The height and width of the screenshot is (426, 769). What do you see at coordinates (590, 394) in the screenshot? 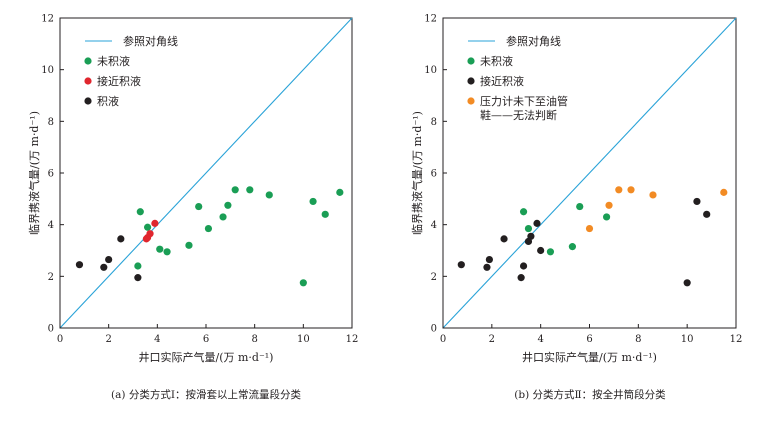
I see `figure-caption: (b) 分类方式Ⅱ：按全井筒段分类` at bounding box center [590, 394].